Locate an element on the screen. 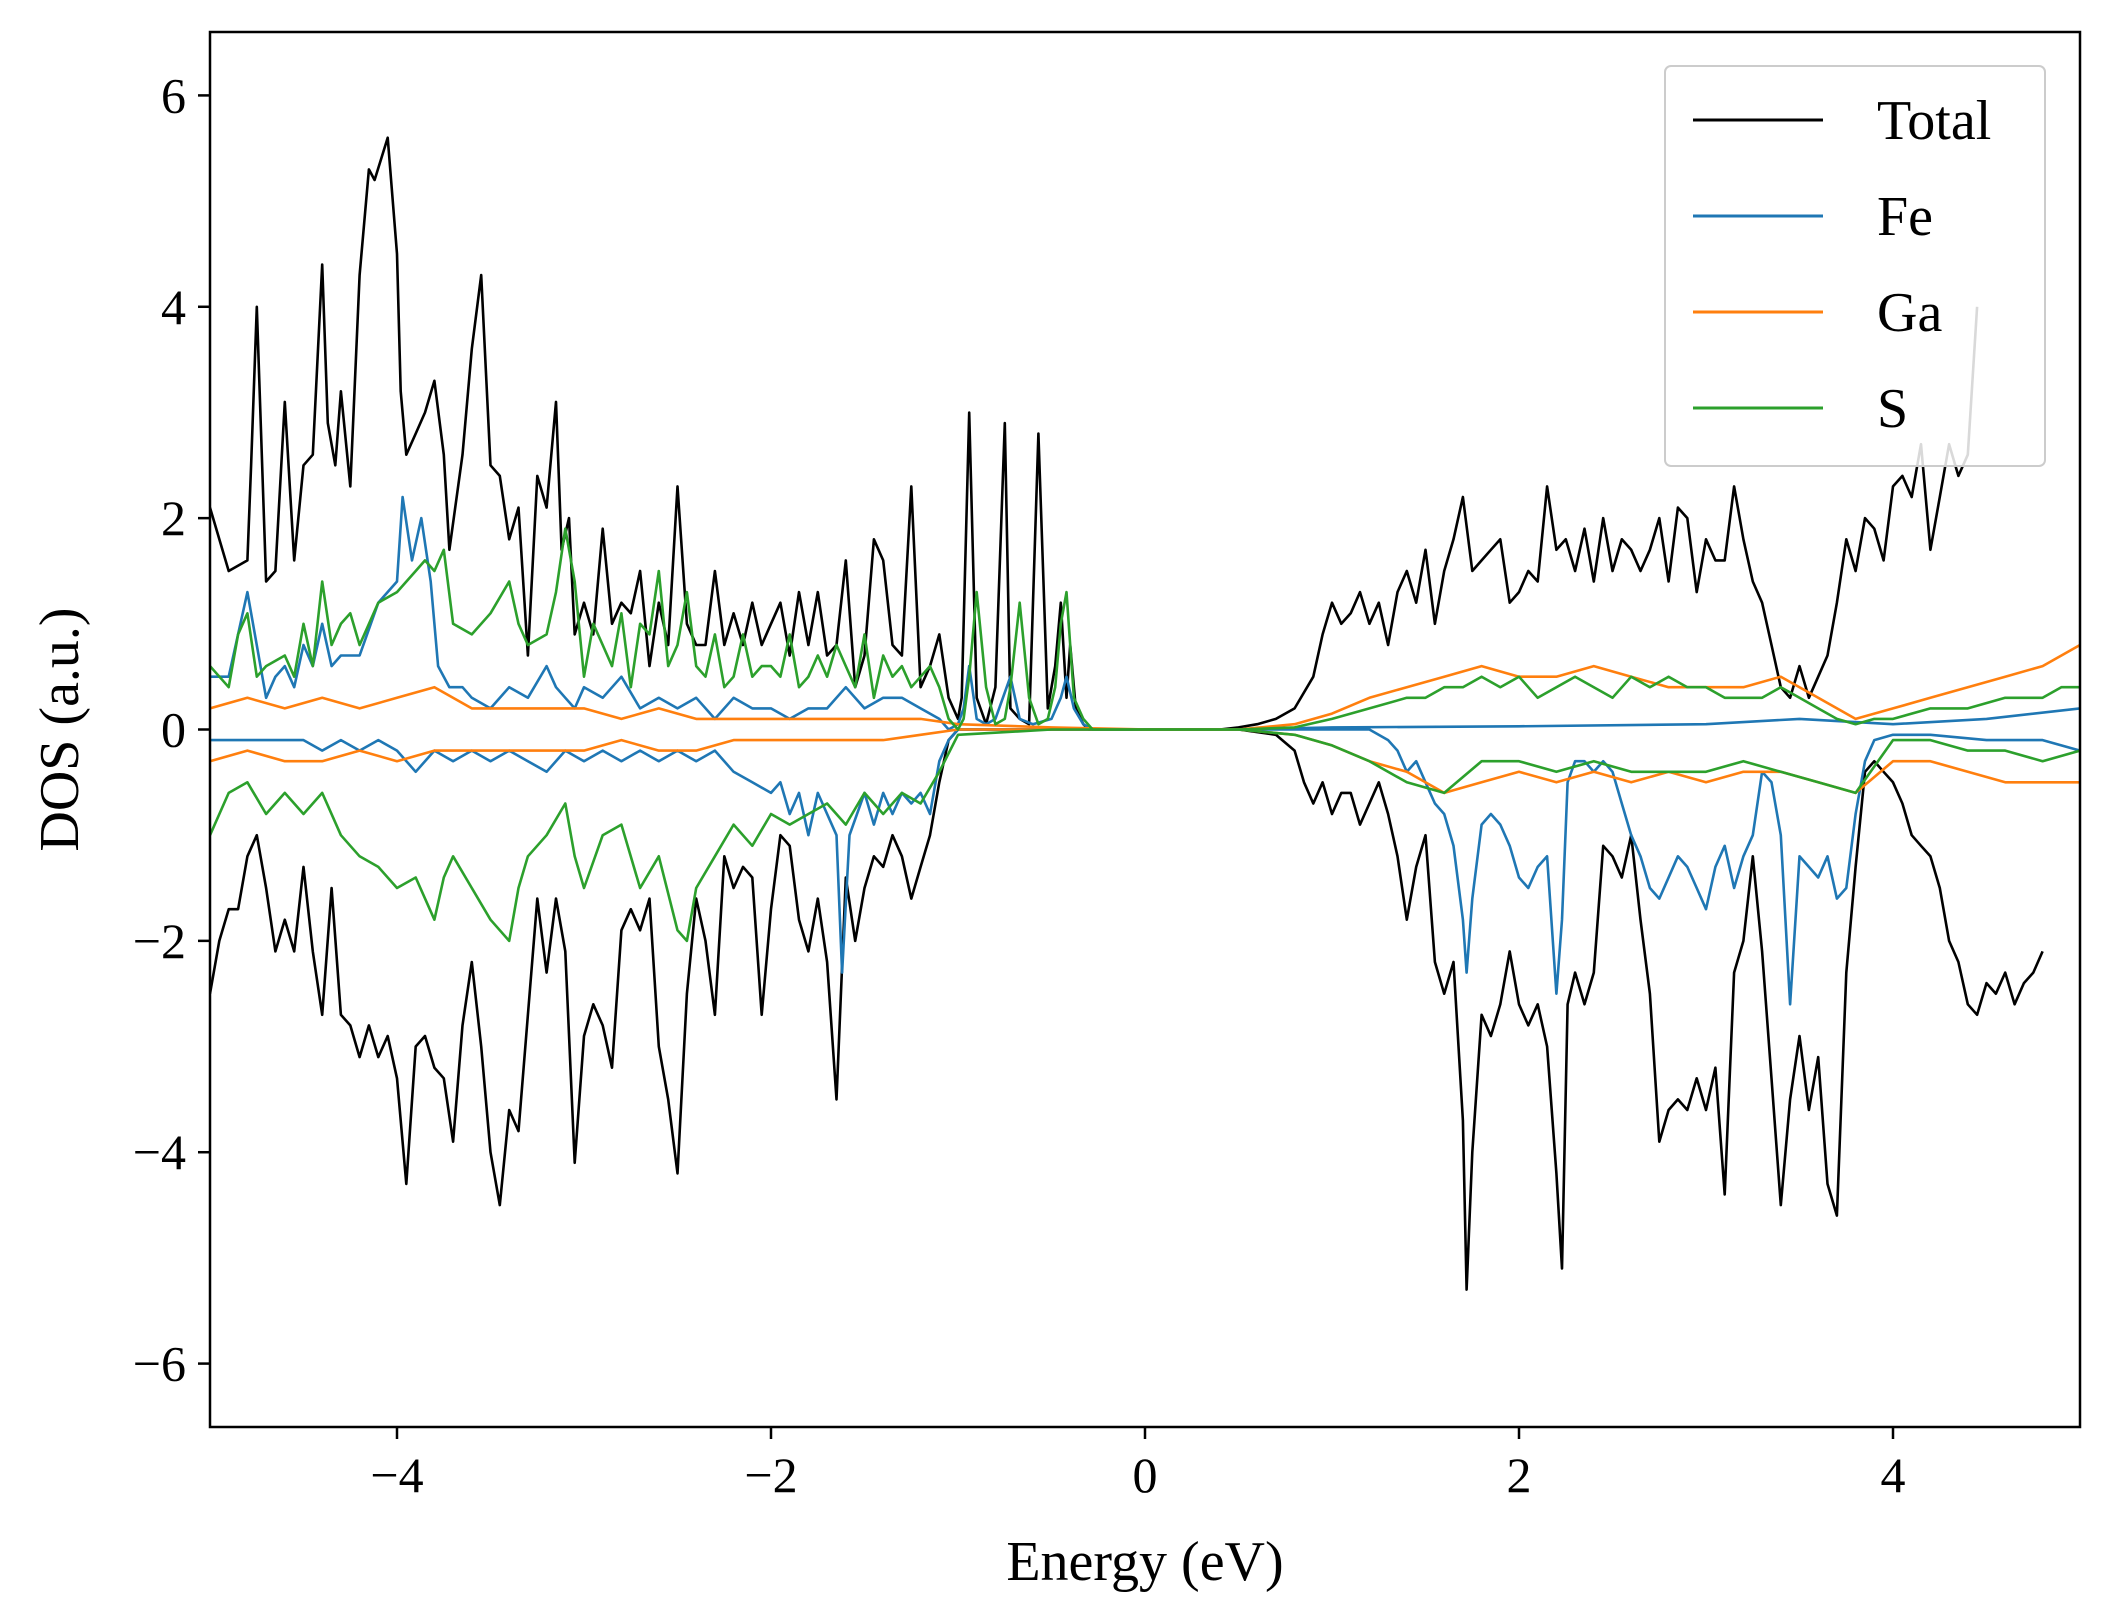 Image resolution: width=2101 pixels, height=1617 pixels. x-tick-label: −4 is located at coordinates (396, 1475).